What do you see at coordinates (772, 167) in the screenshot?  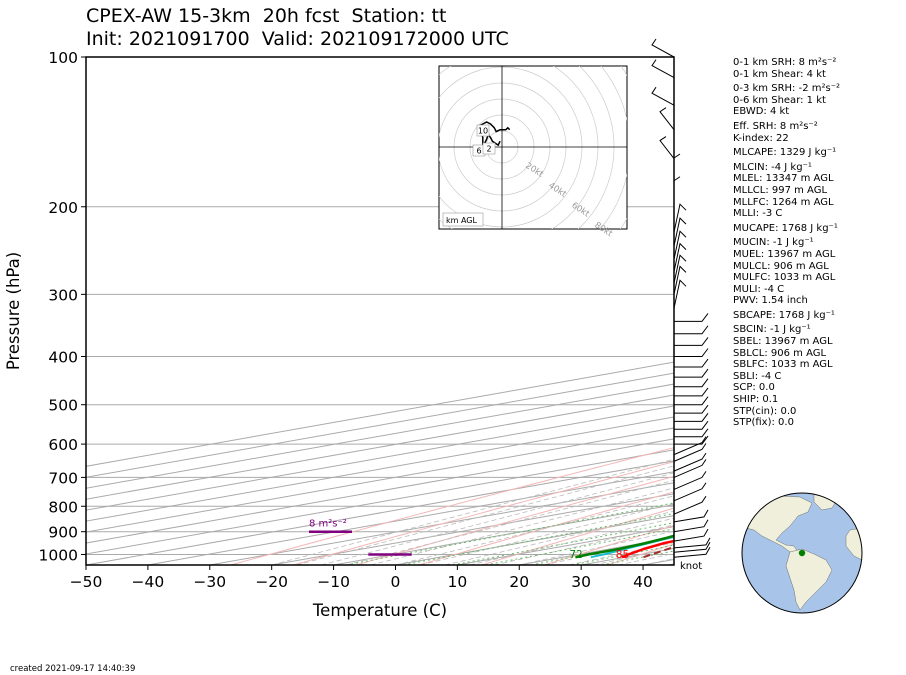 I see `sounding-index: MLCIN: -4 J kg⁻¹` at bounding box center [772, 167].